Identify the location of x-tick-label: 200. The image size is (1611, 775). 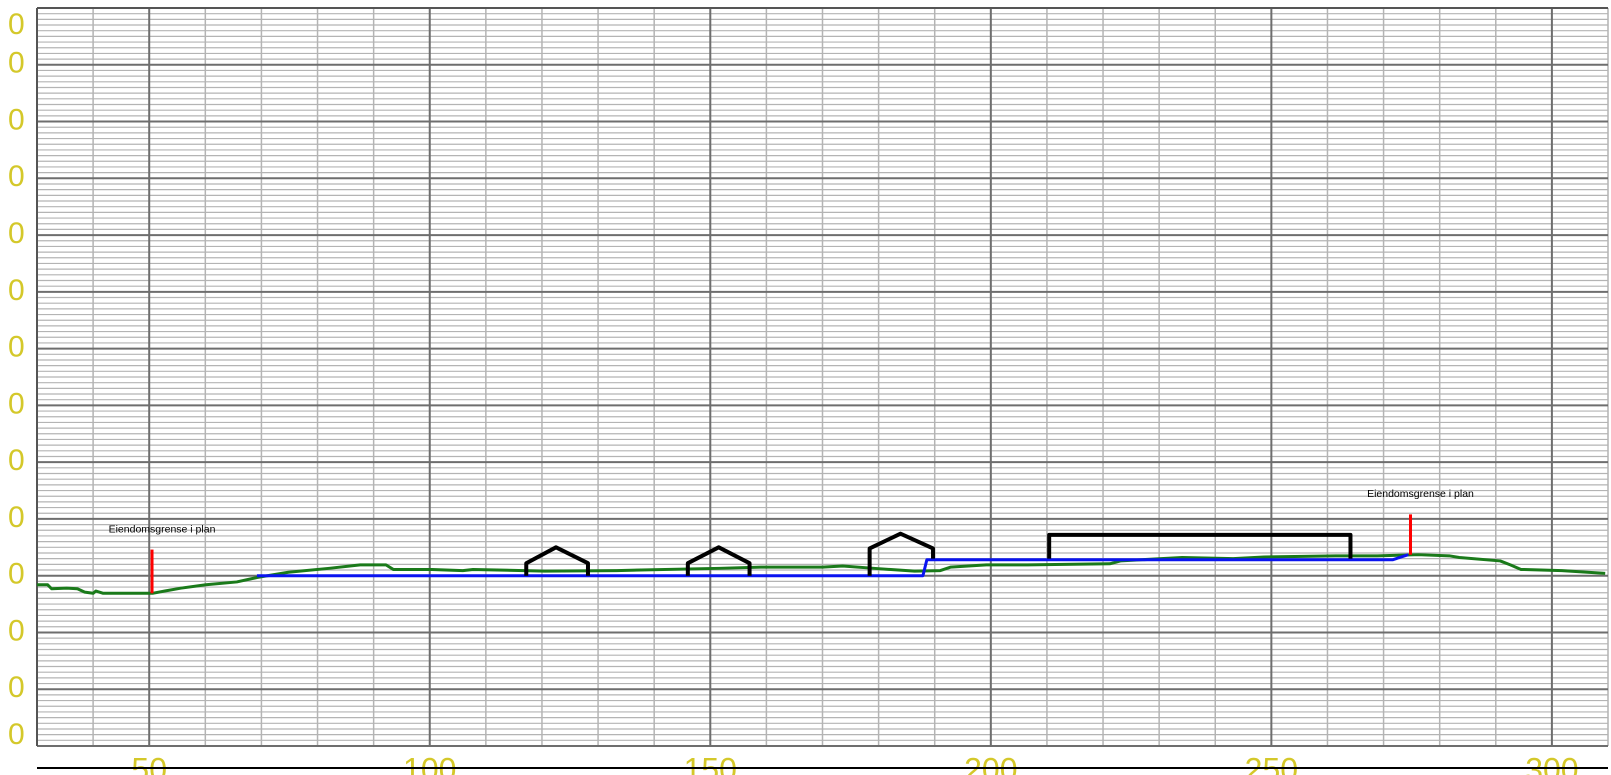
(990, 763).